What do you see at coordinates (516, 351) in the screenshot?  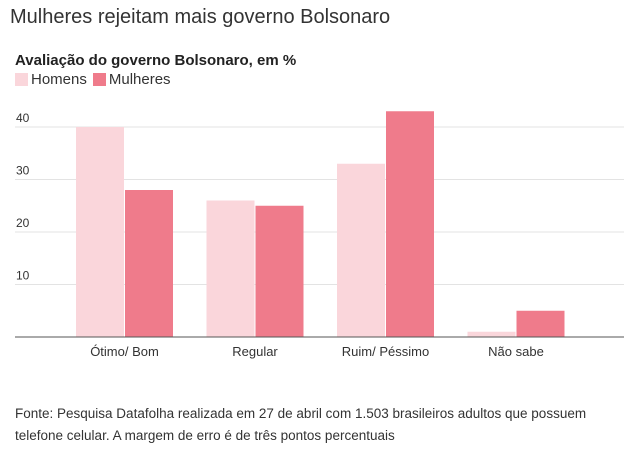 I see `x-tick-label-4: Não sabe` at bounding box center [516, 351].